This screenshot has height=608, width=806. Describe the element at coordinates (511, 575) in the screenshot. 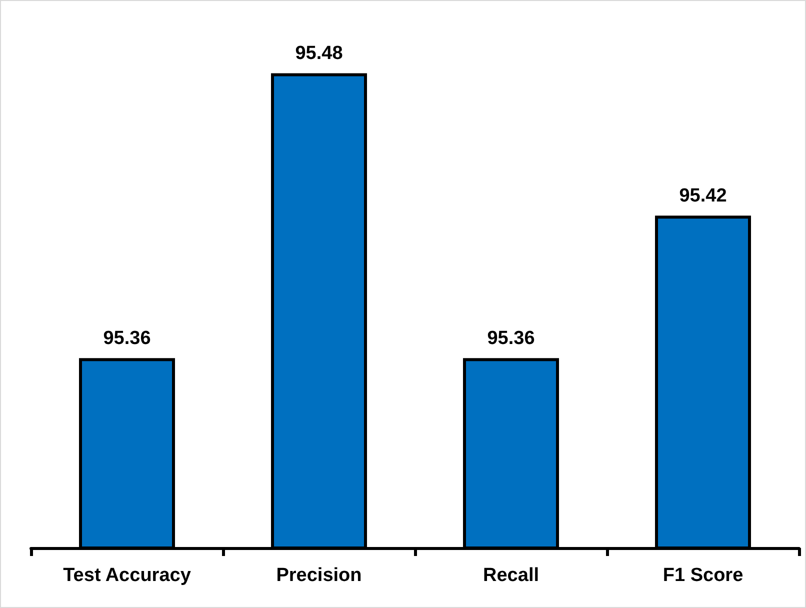

I see `x-tick-label: Recall` at that location.